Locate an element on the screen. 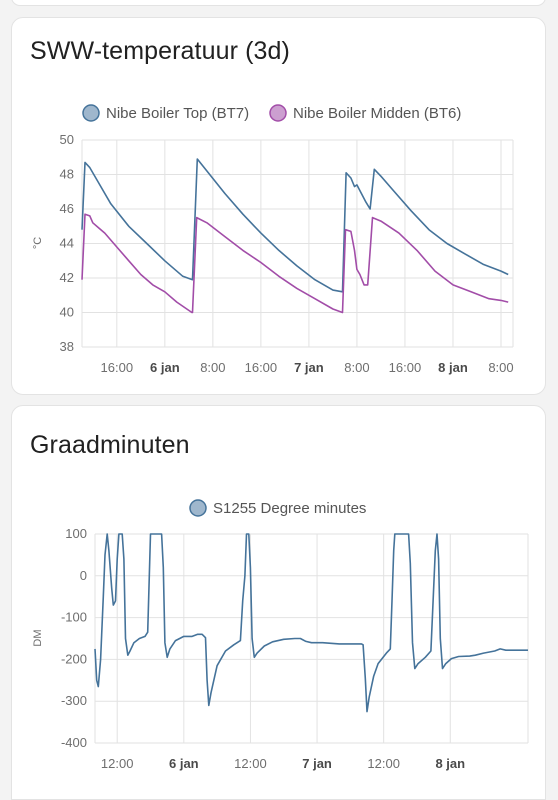 Image resolution: width=558 pixels, height=800 pixels. legend-label: Nibe Boiler Top (BT7) is located at coordinates (177, 113).